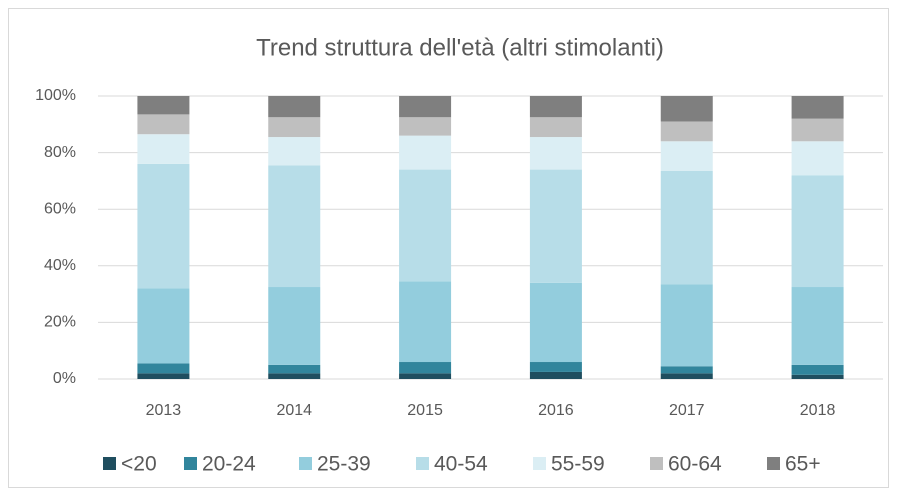  What do you see at coordinates (139, 464) in the screenshot?
I see `legend-label: <20` at bounding box center [139, 464].